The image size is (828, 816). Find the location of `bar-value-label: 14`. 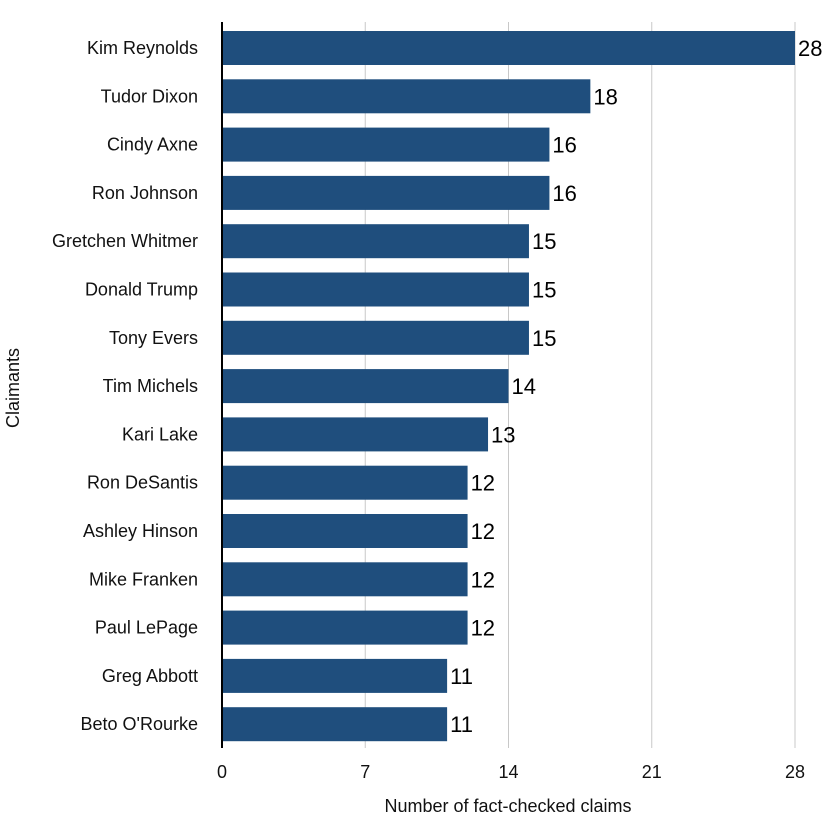

bar-value-label: 14 is located at coordinates (524, 386).